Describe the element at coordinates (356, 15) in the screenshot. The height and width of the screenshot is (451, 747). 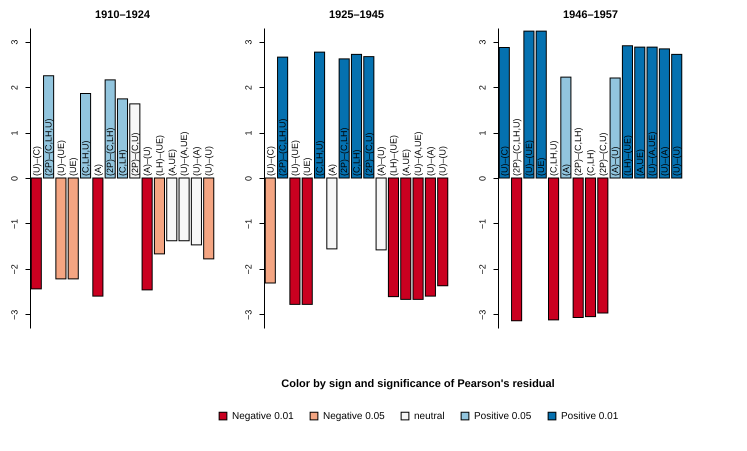
I see `chart-title: 1925–1945` at that location.